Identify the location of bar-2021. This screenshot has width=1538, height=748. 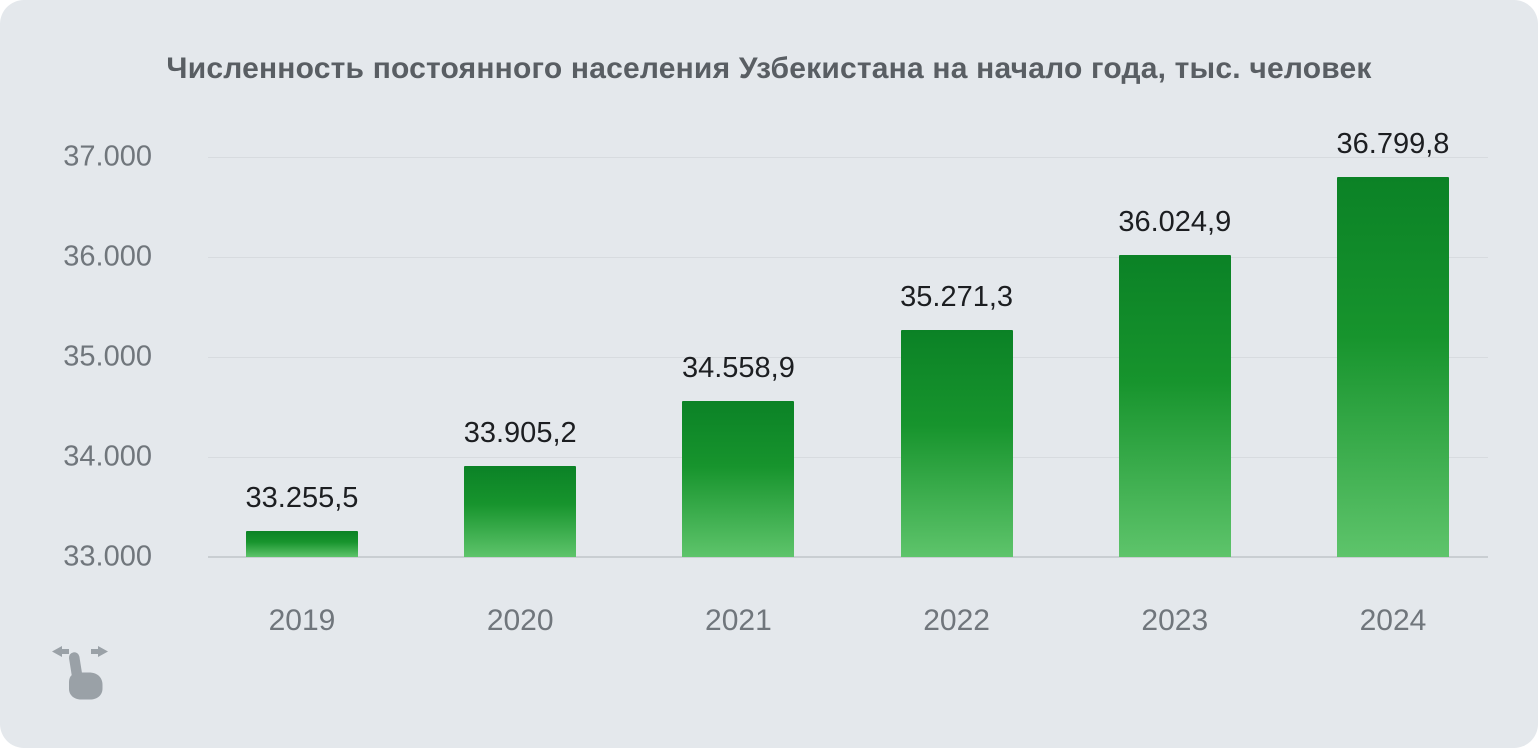
(738, 479).